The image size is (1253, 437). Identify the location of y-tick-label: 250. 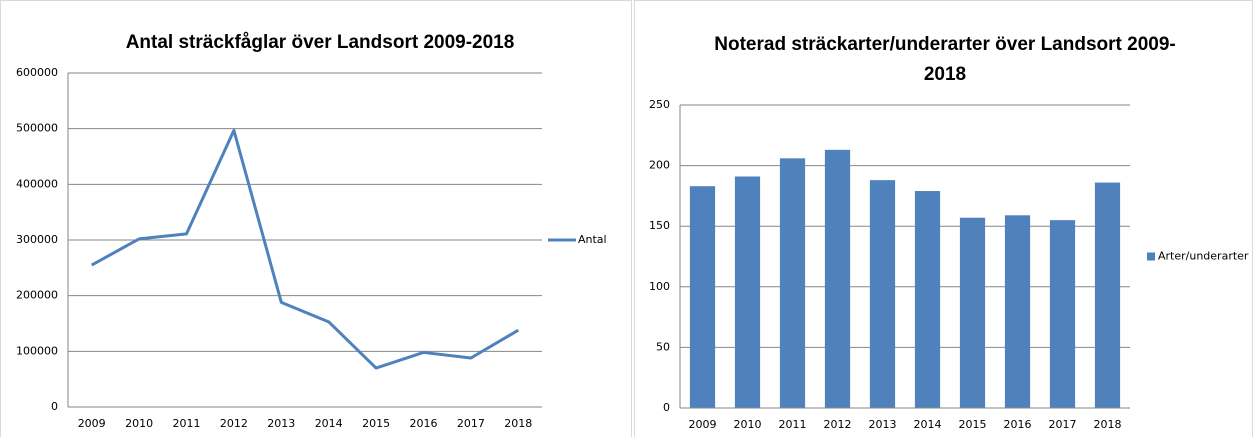
(659, 104).